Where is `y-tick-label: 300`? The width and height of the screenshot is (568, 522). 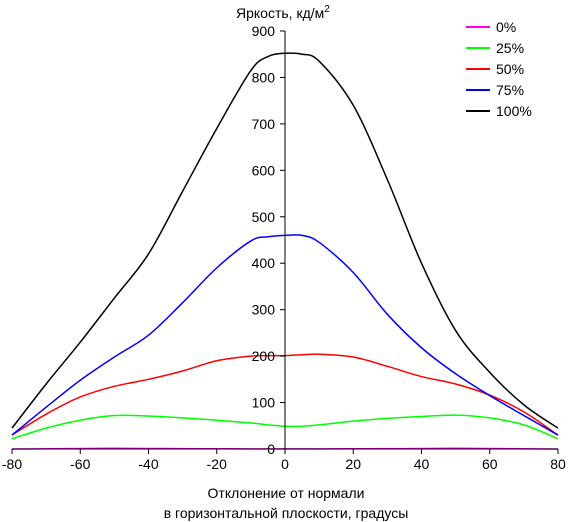 y-tick-label: 300 is located at coordinates (264, 310).